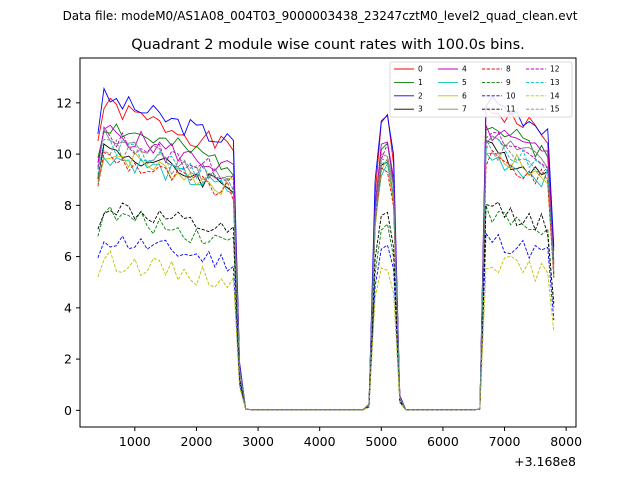  Describe the element at coordinates (505, 441) in the screenshot. I see `x-tick-label: 7000` at that location.